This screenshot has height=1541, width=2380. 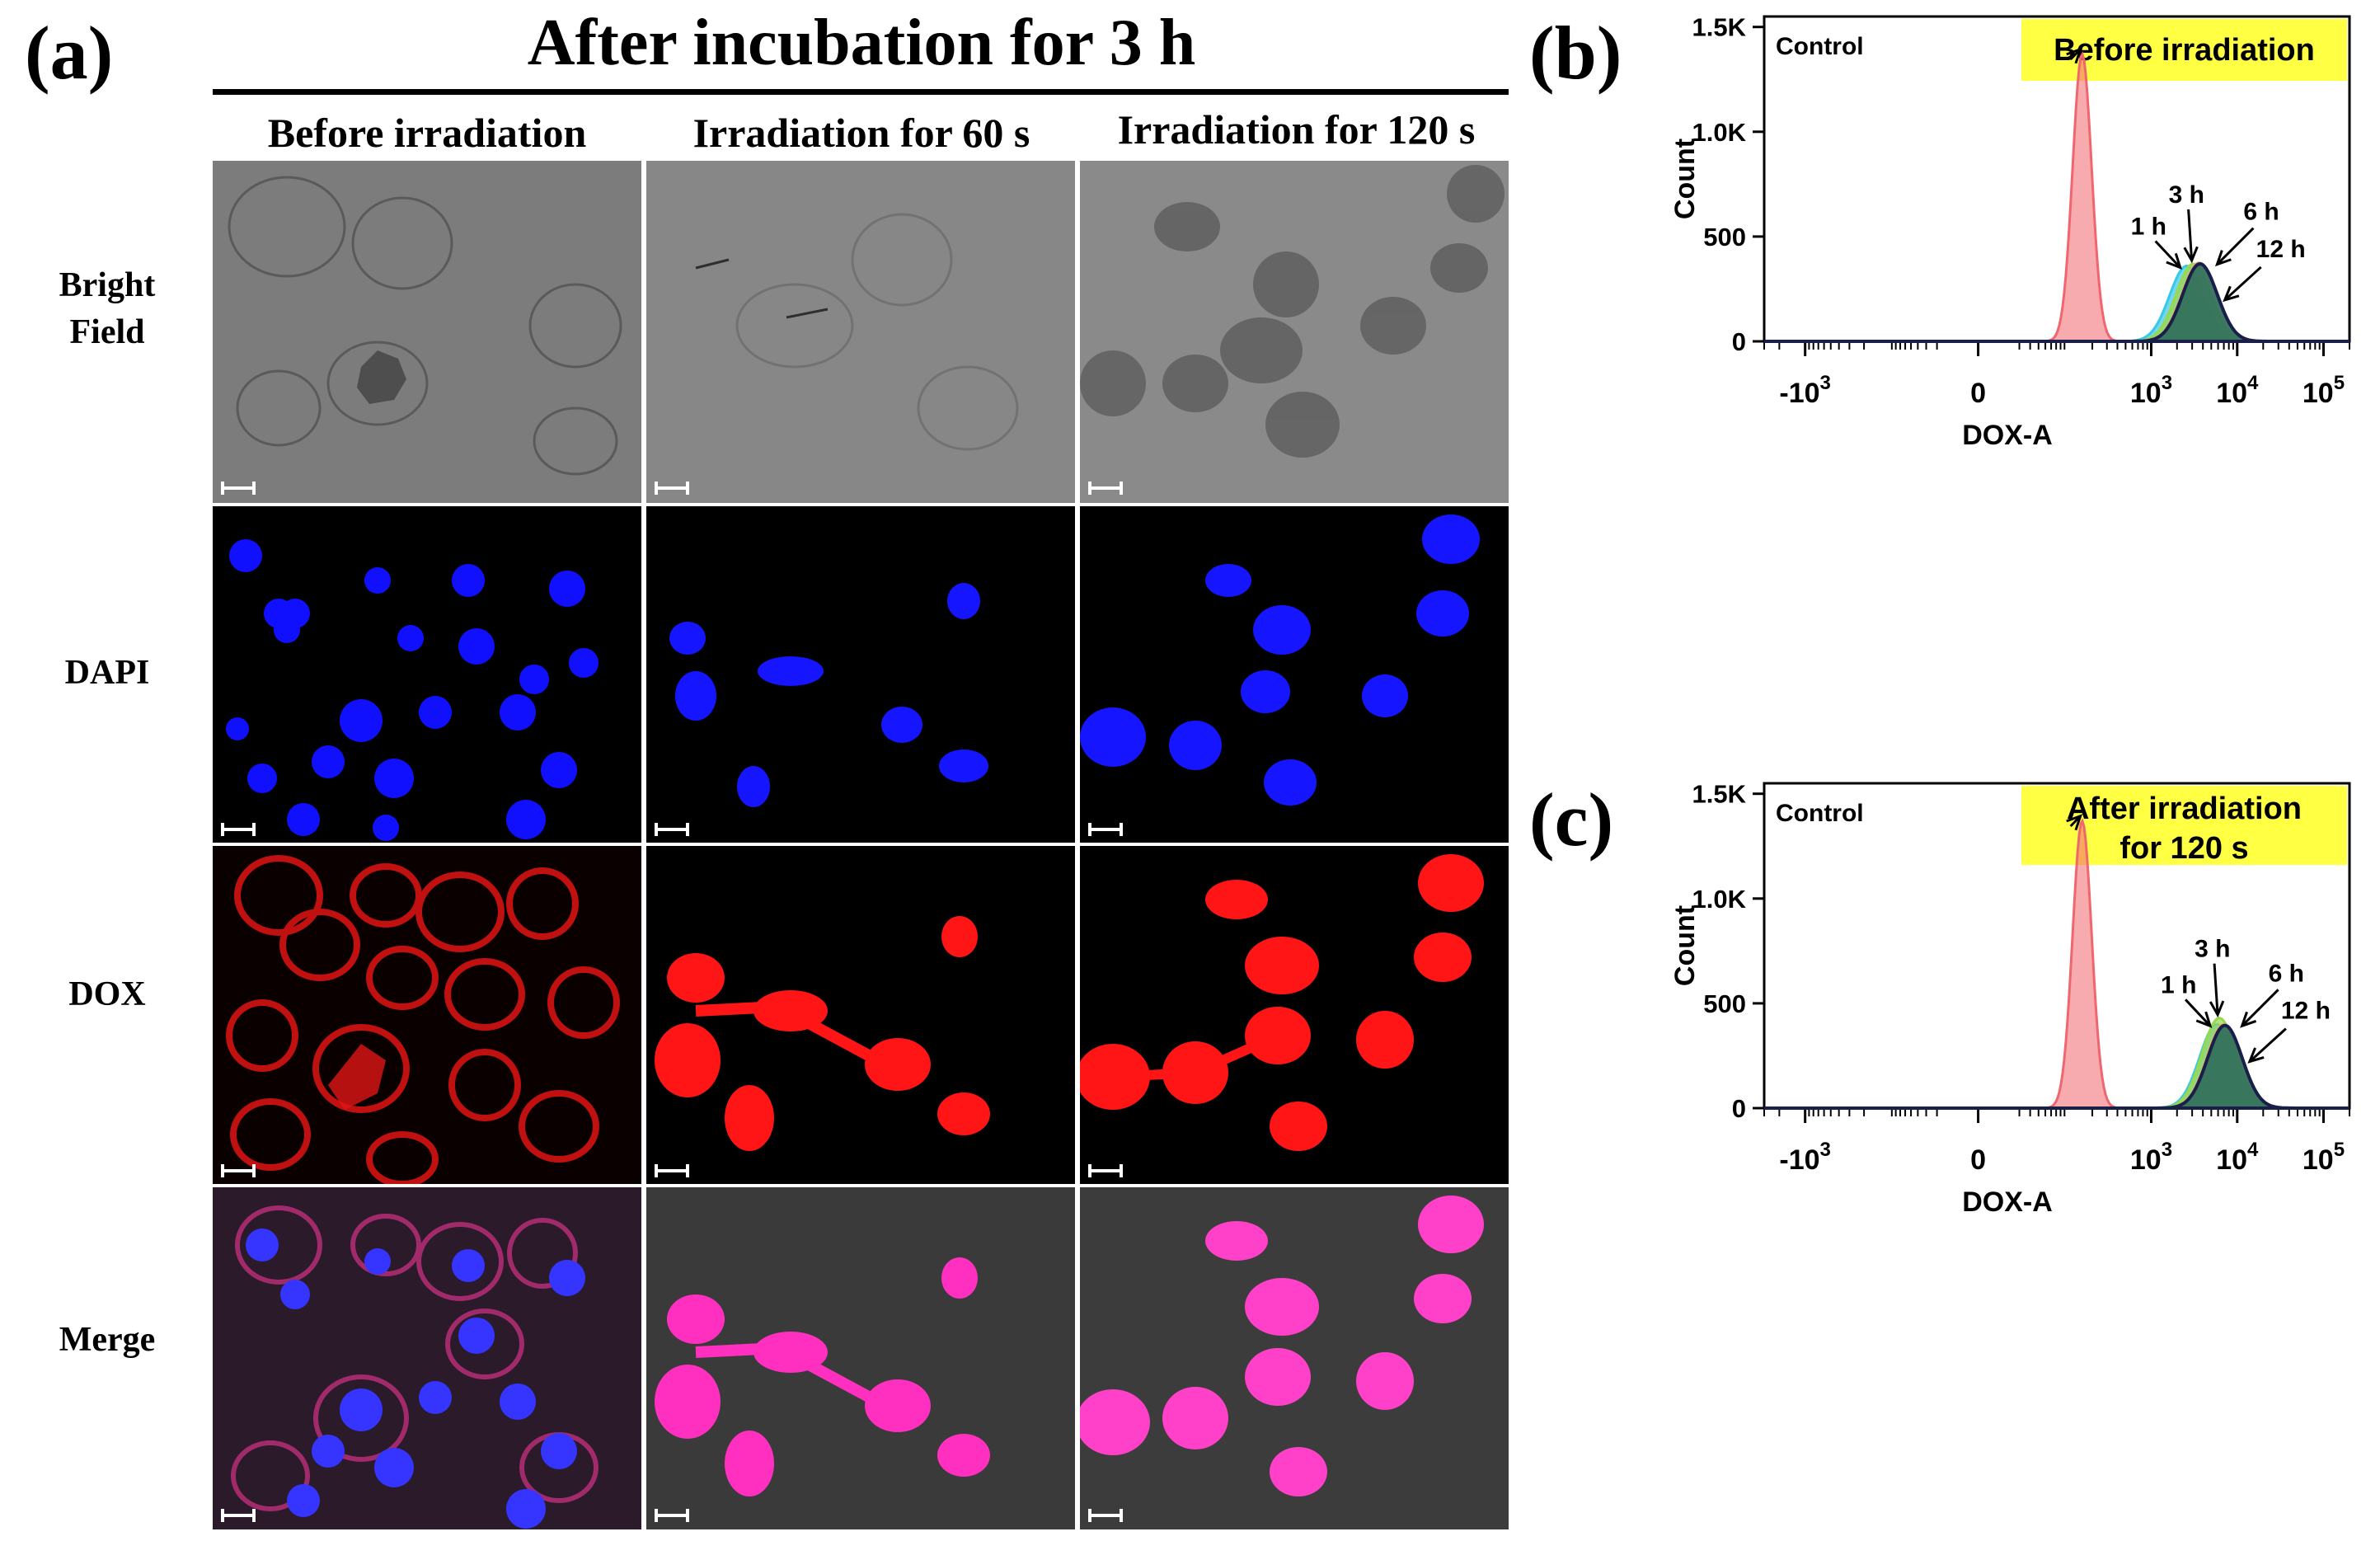 What do you see at coordinates (1294, 674) in the screenshot?
I see `image-dapi-120s` at bounding box center [1294, 674].